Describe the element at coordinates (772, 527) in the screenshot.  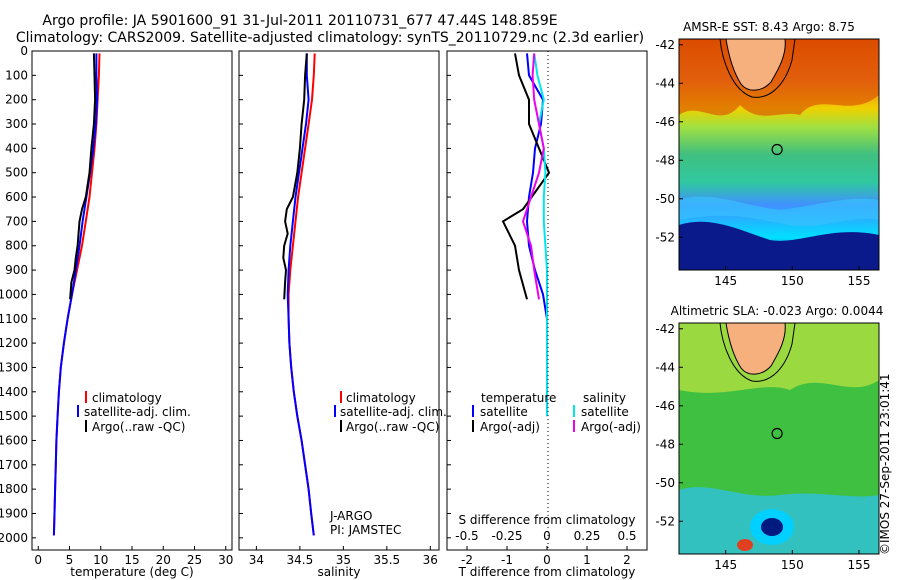
I see `sla-eddy-core` at that location.